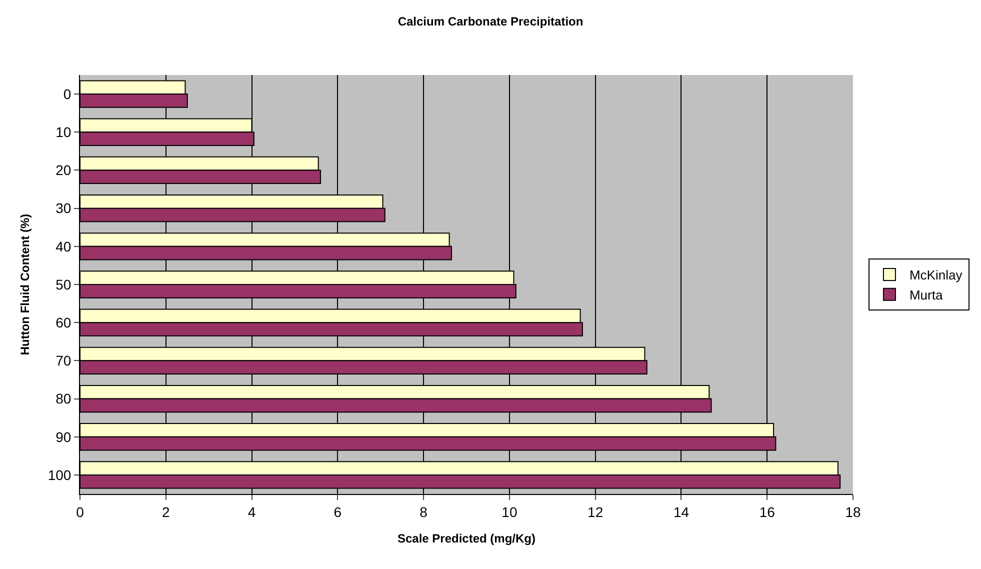 The height and width of the screenshot is (569, 981). What do you see at coordinates (64, 398) in the screenshot?
I see `y-tick-label: 80` at bounding box center [64, 398].